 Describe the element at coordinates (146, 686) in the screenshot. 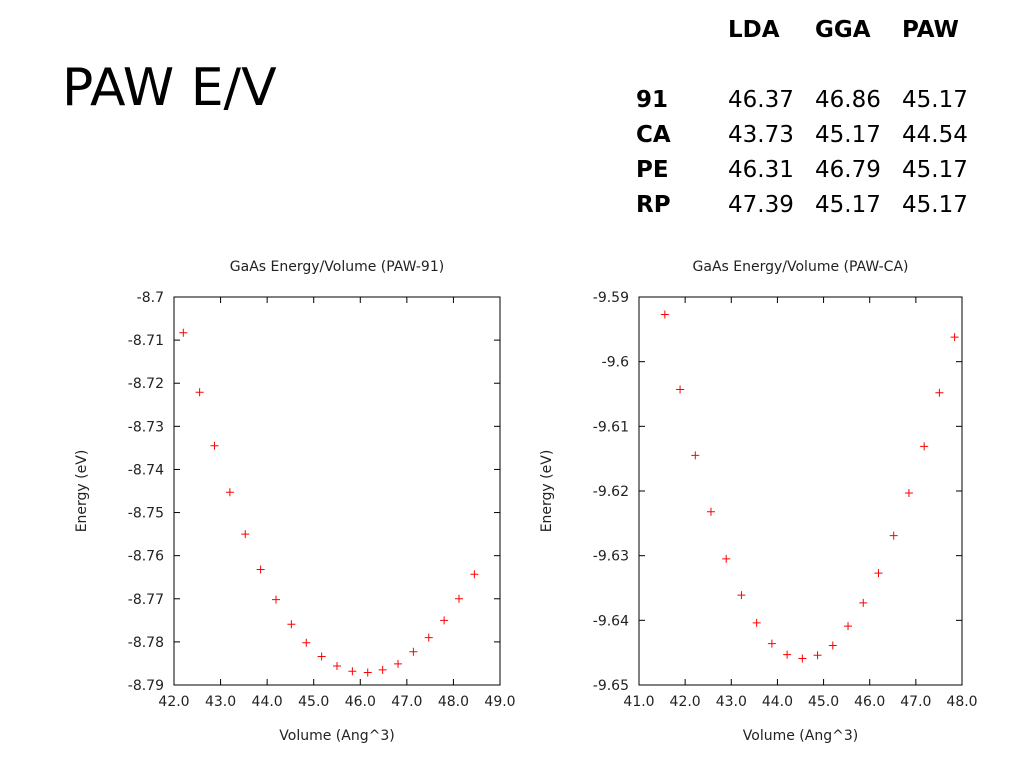

I see `y-tick-label: -8.79` at that location.